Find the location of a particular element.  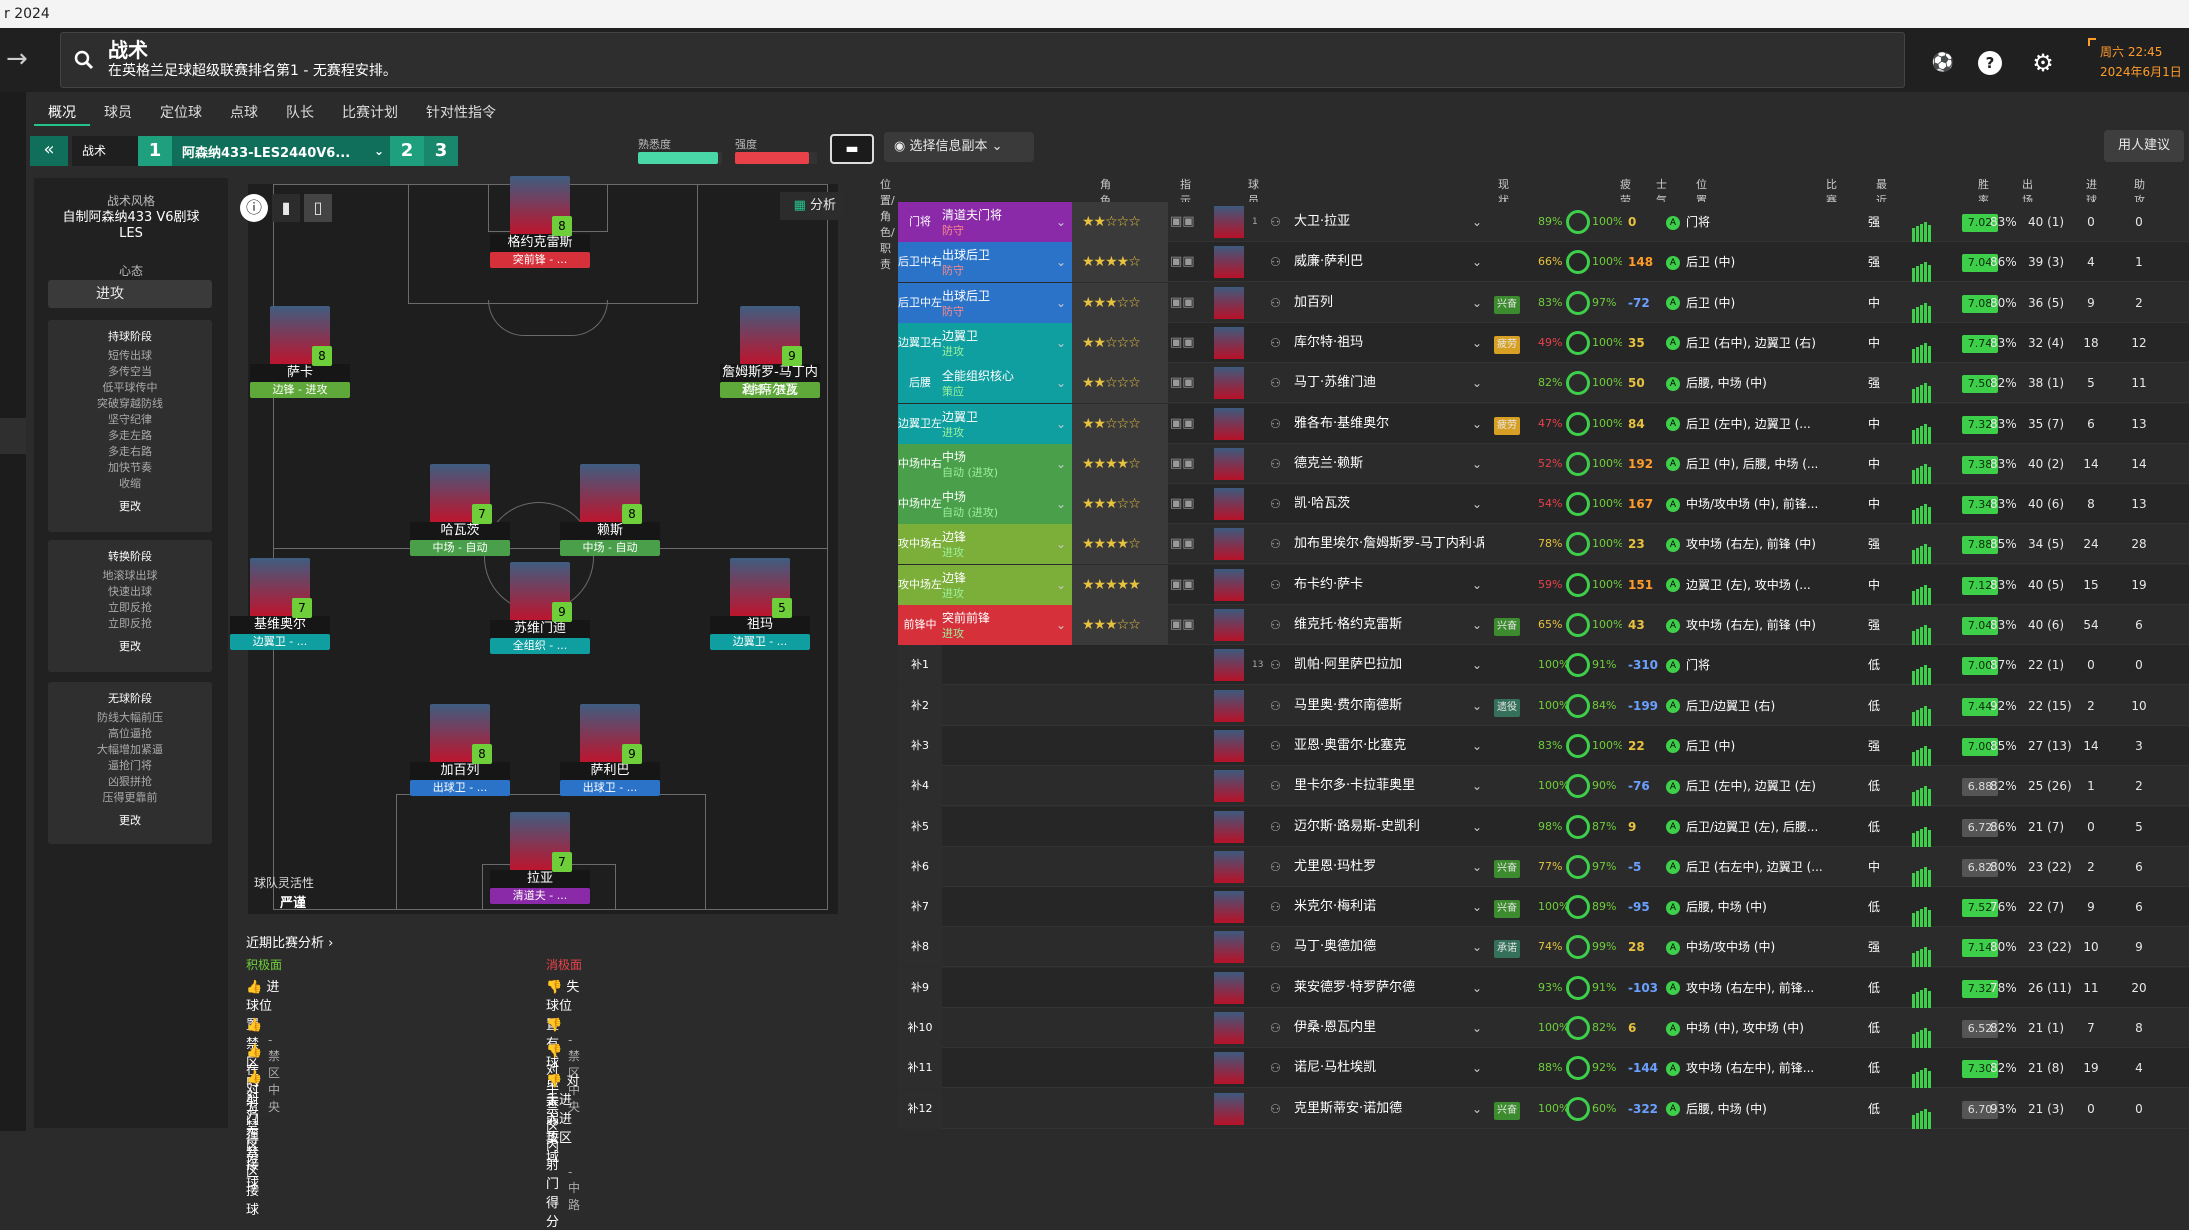

player-name: 米克尔·梅利诺 is located at coordinates (1335, 907).